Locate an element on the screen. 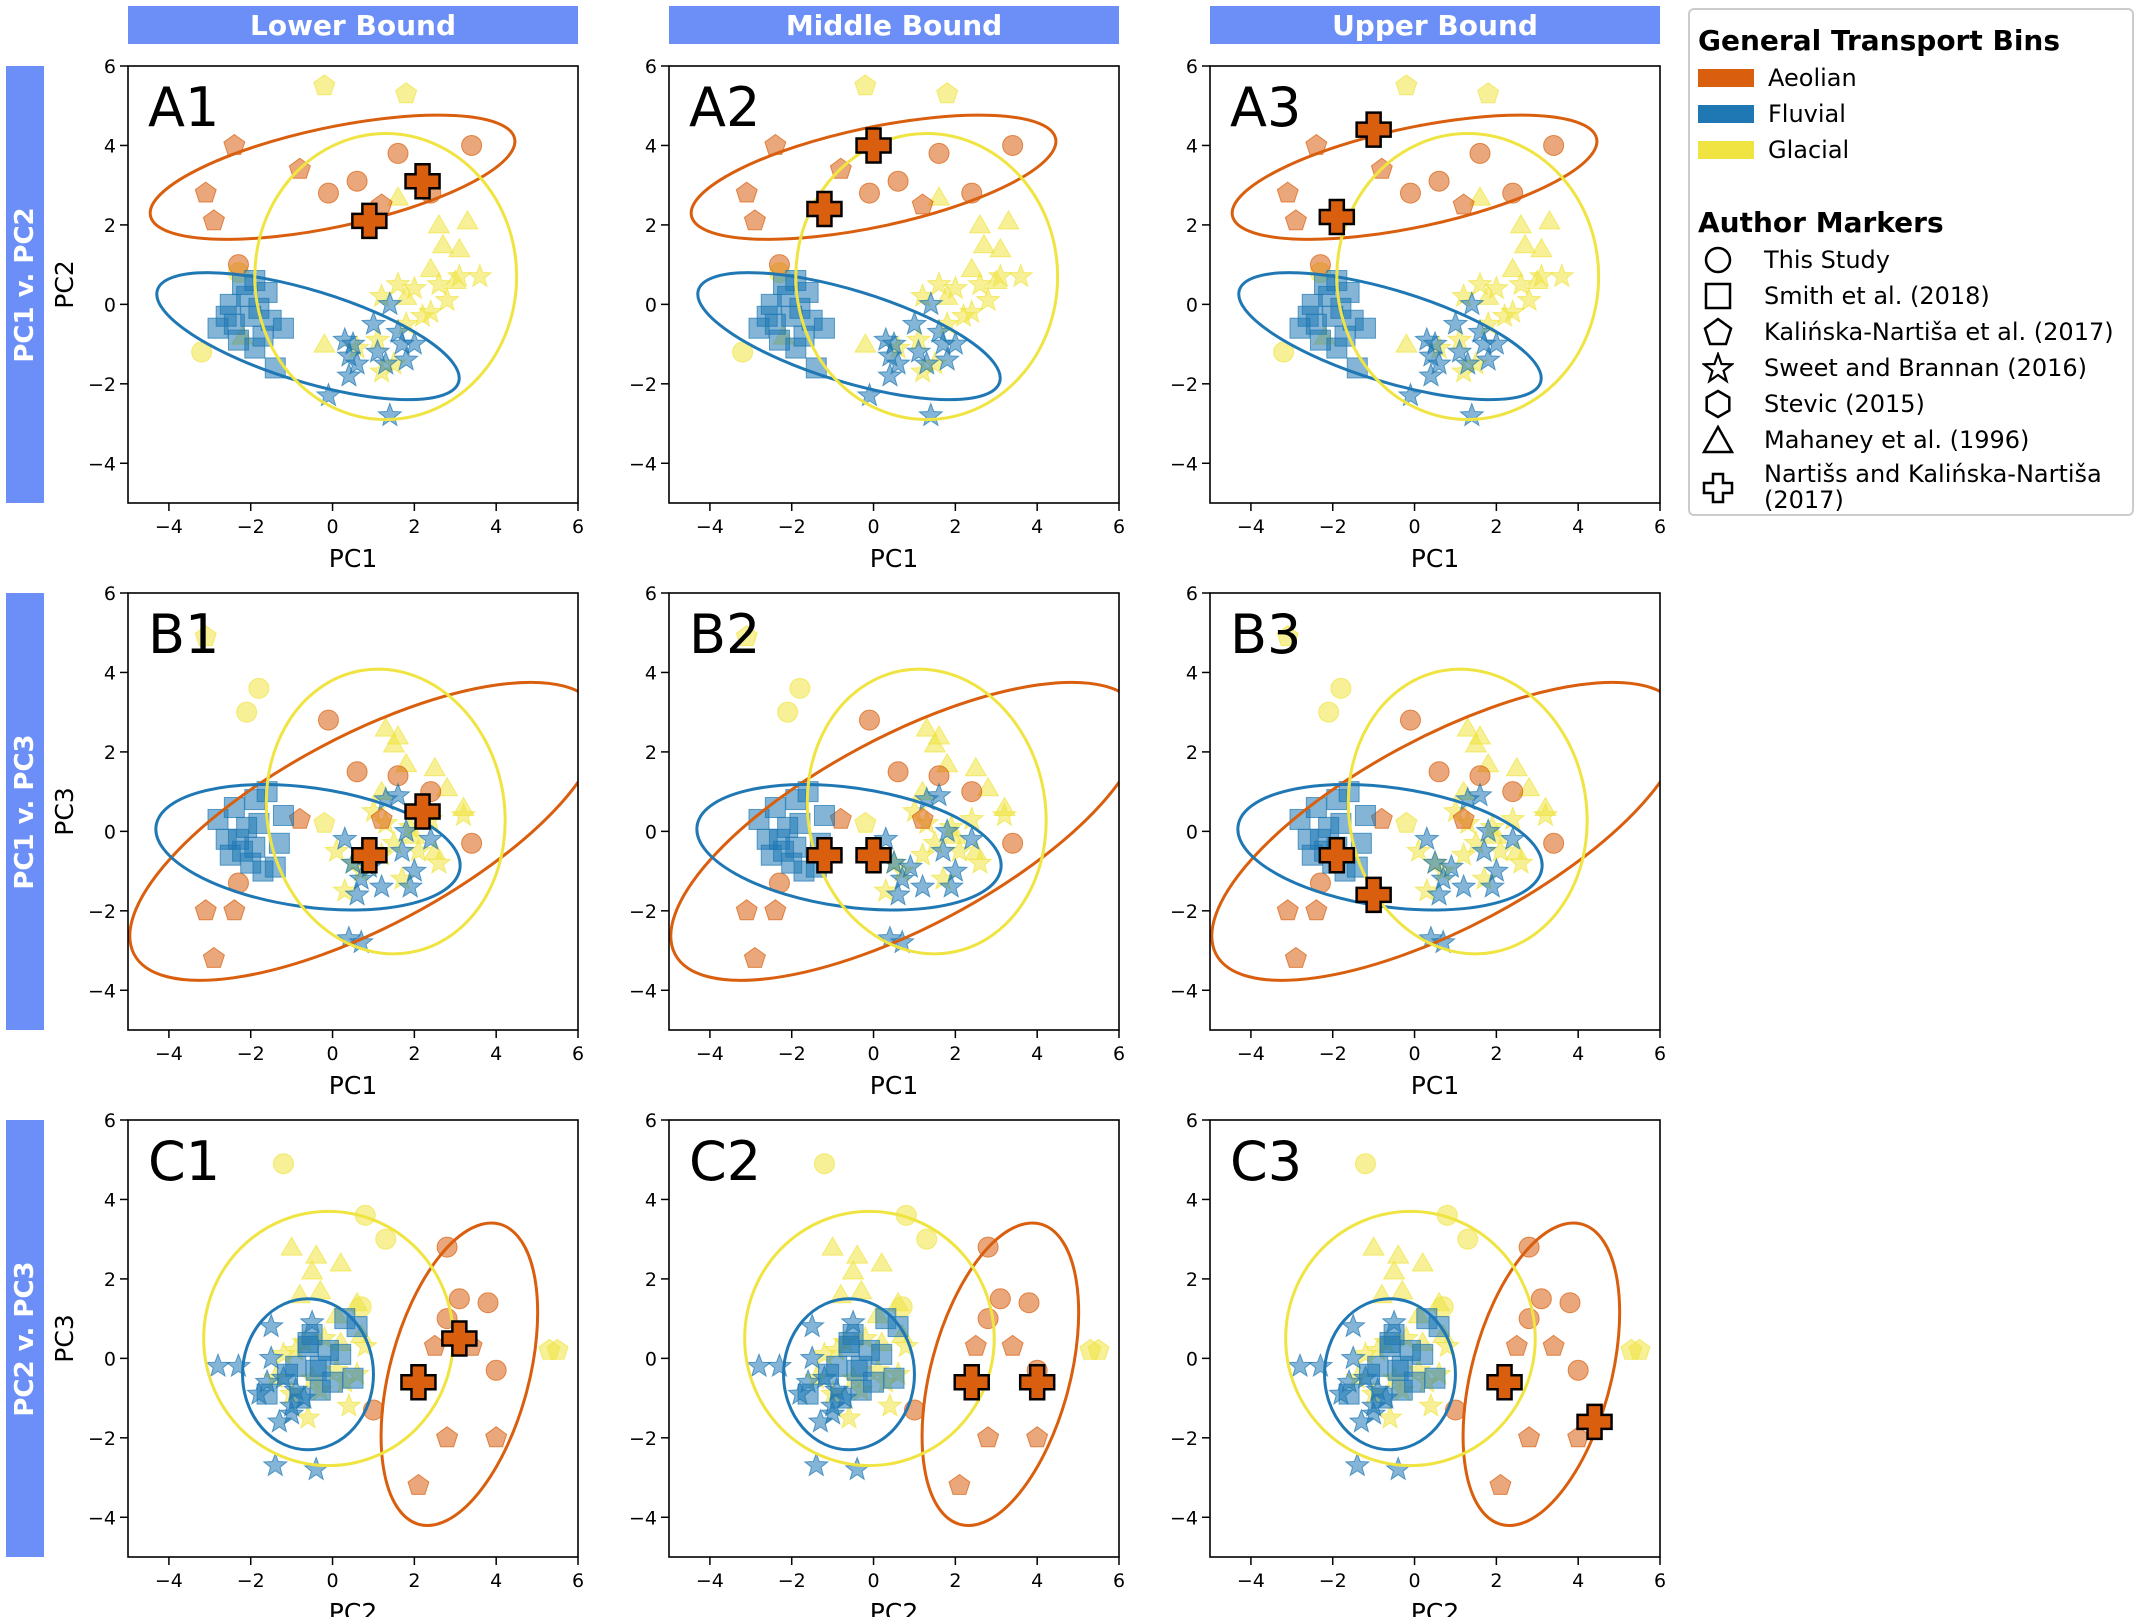 This screenshot has height=1617, width=2141. x-tick-label: 6 is located at coordinates (578, 1054).